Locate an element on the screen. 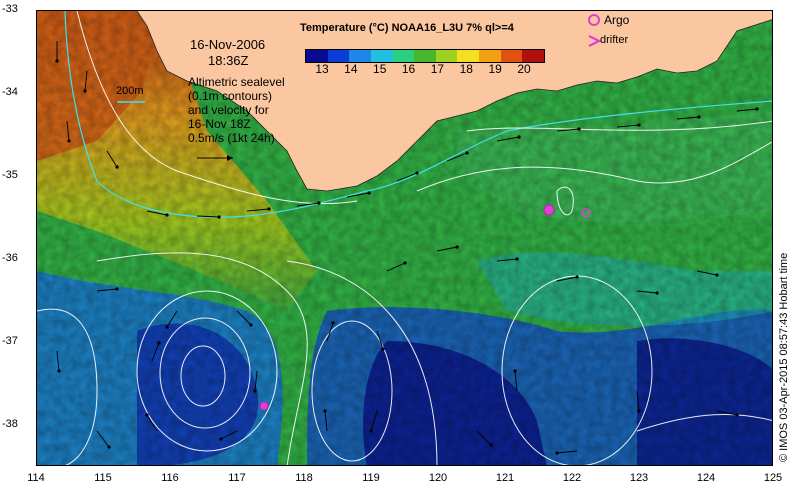 The image size is (800, 500). longitude-tick-label: 115 is located at coordinates (103, 478).